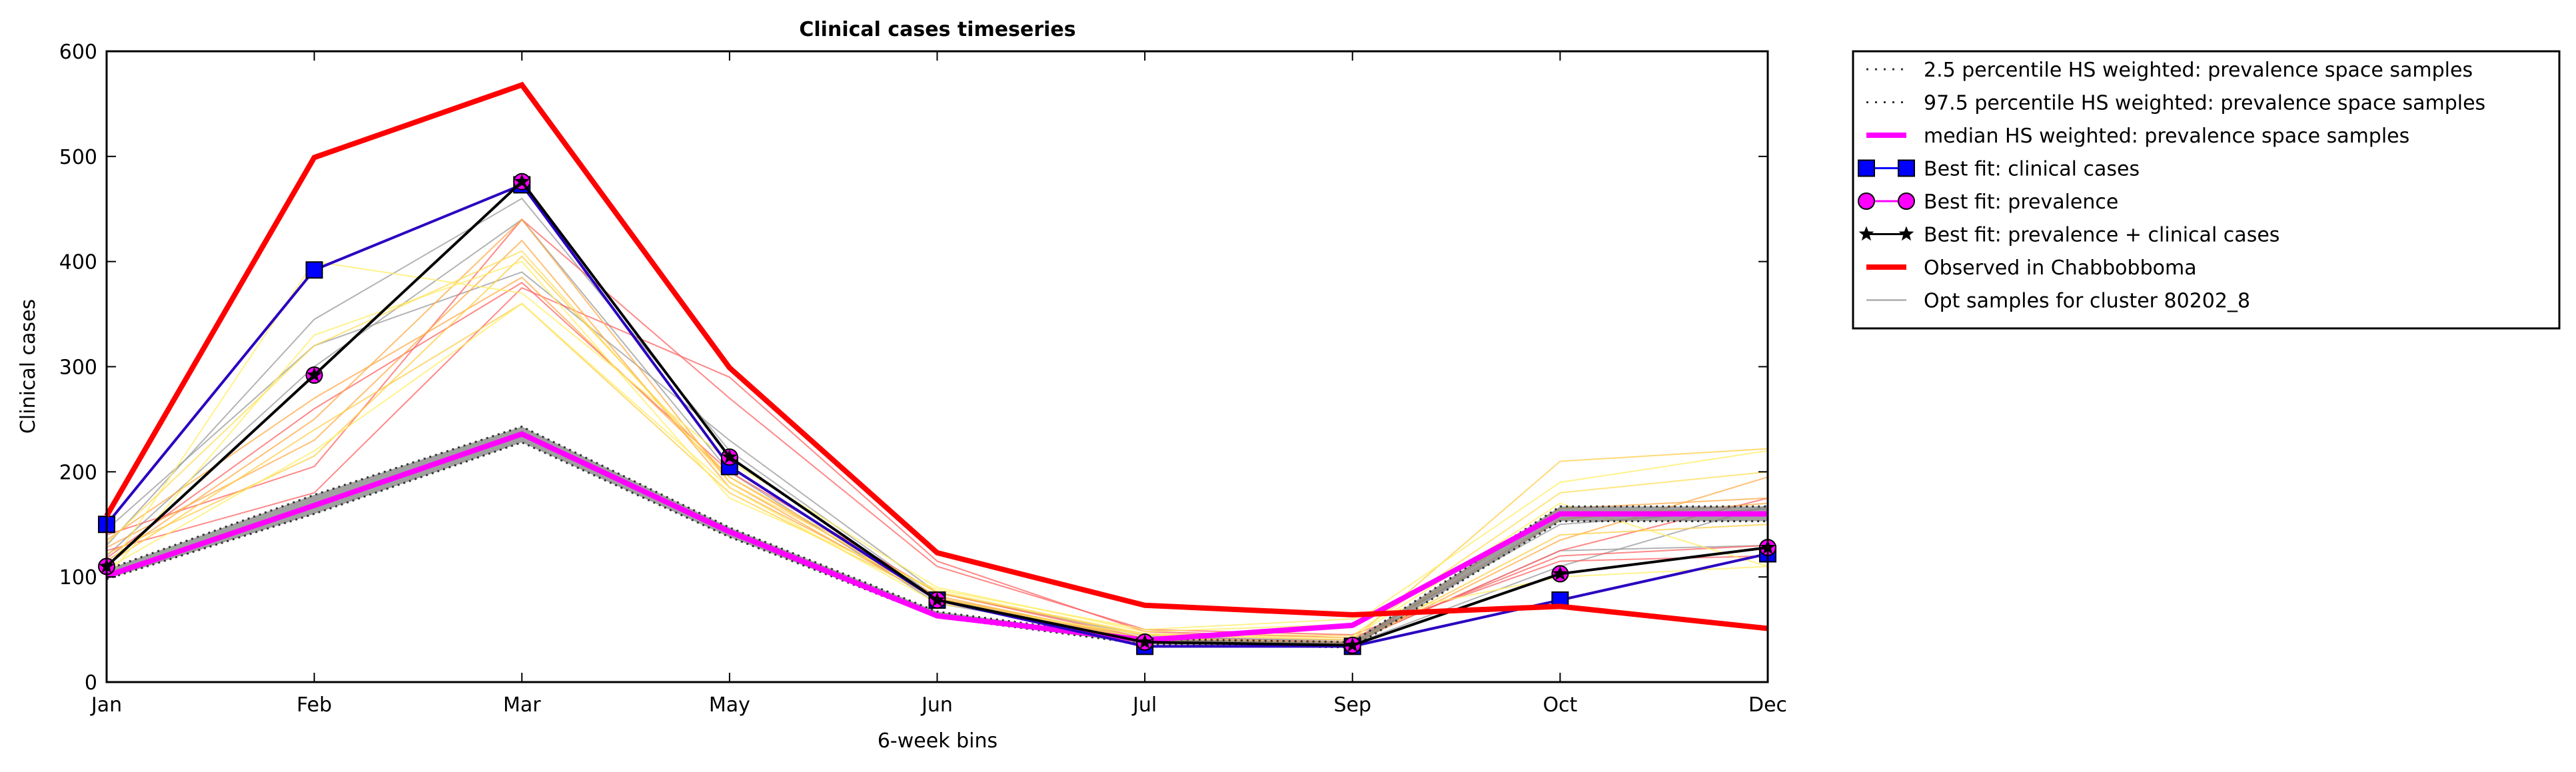 Image resolution: width=2576 pixels, height=772 pixels. What do you see at coordinates (730, 456) in the screenshot?
I see `best-fit-combined-point-may` at bounding box center [730, 456].